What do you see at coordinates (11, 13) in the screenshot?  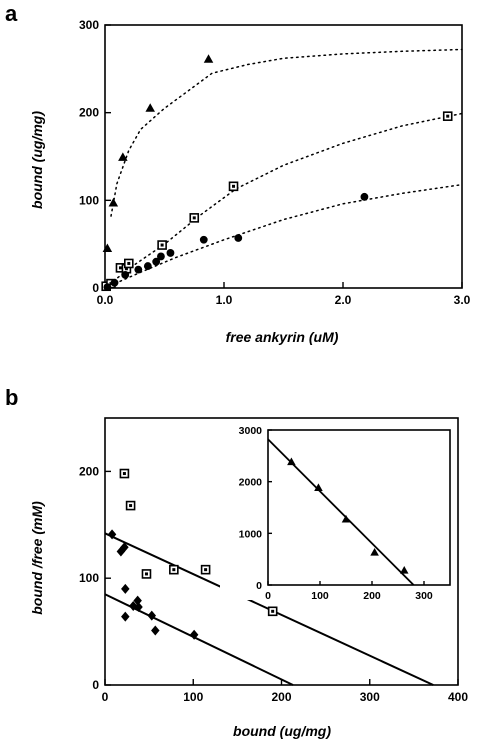 I see `panel-a-letter: a` at bounding box center [11, 13].